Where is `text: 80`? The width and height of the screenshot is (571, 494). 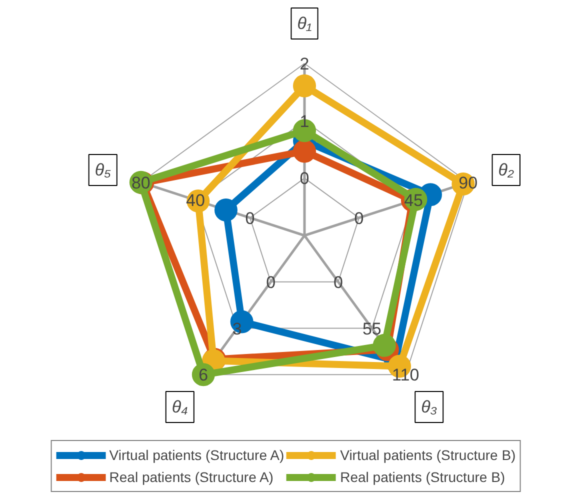 text: 80 is located at coordinates (140, 182).